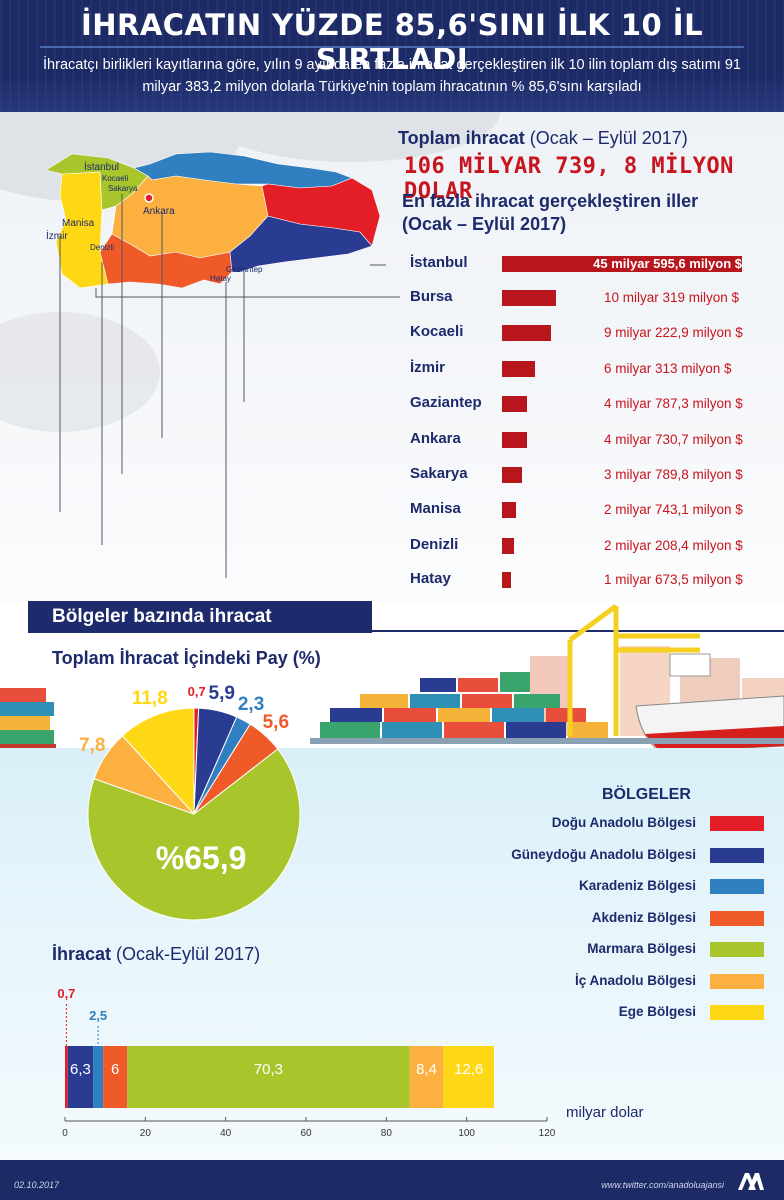 This screenshot has height=1200, width=784. Describe the element at coordinates (437, 331) in the screenshot. I see `province-name: Kocaeli` at that location.